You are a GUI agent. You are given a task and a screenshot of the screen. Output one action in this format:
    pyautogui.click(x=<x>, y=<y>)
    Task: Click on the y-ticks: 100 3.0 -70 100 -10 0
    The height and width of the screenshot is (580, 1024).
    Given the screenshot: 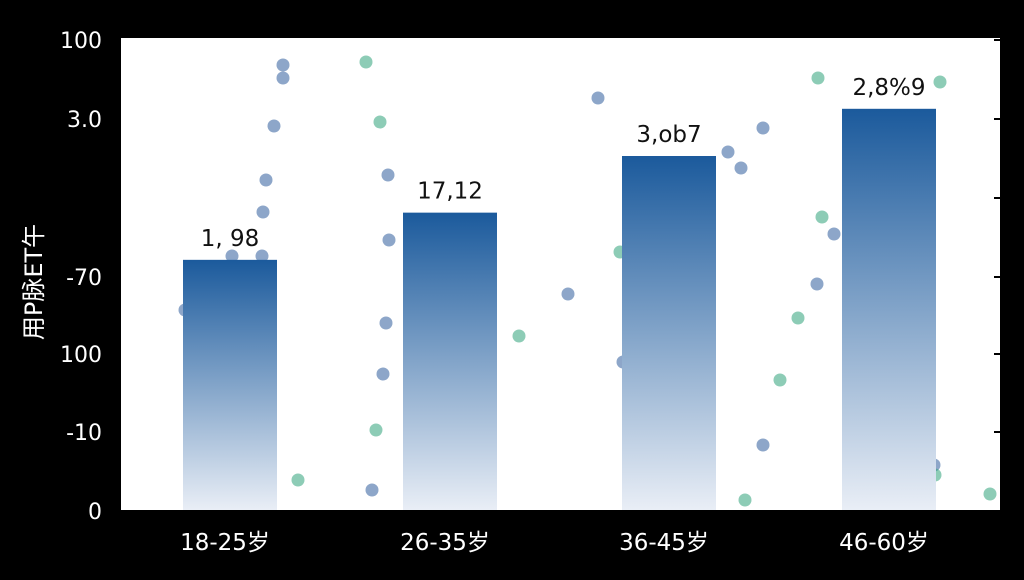 What is the action you would take?
    pyautogui.click(x=90, y=277)
    